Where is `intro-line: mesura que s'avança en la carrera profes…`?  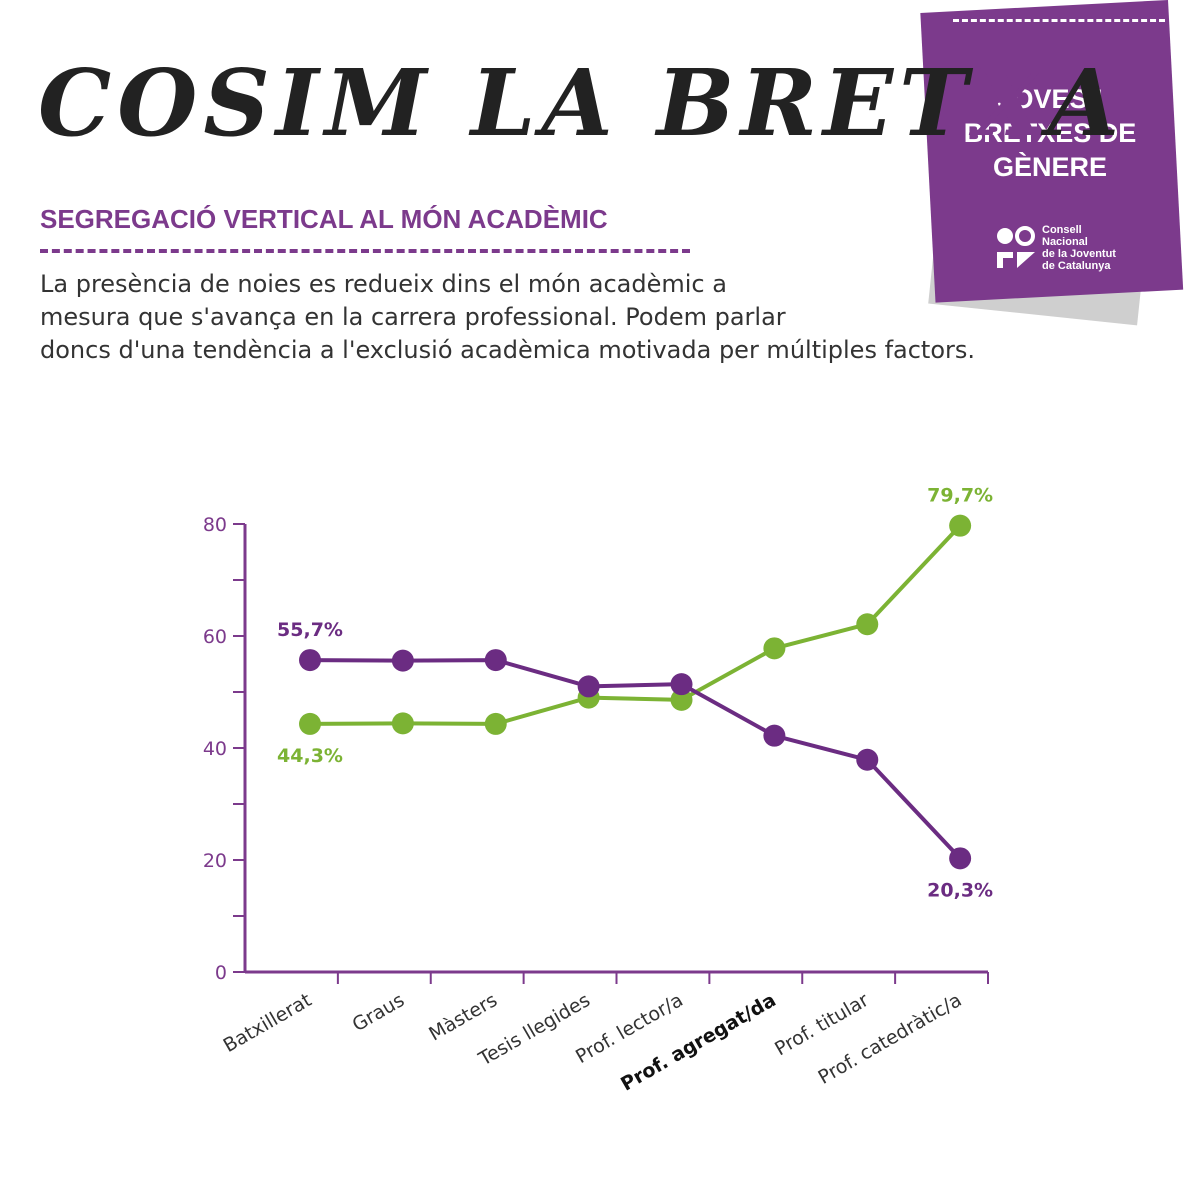
intro-line: mesura que s'avança en la carrera profes… is located at coordinates (413, 317).